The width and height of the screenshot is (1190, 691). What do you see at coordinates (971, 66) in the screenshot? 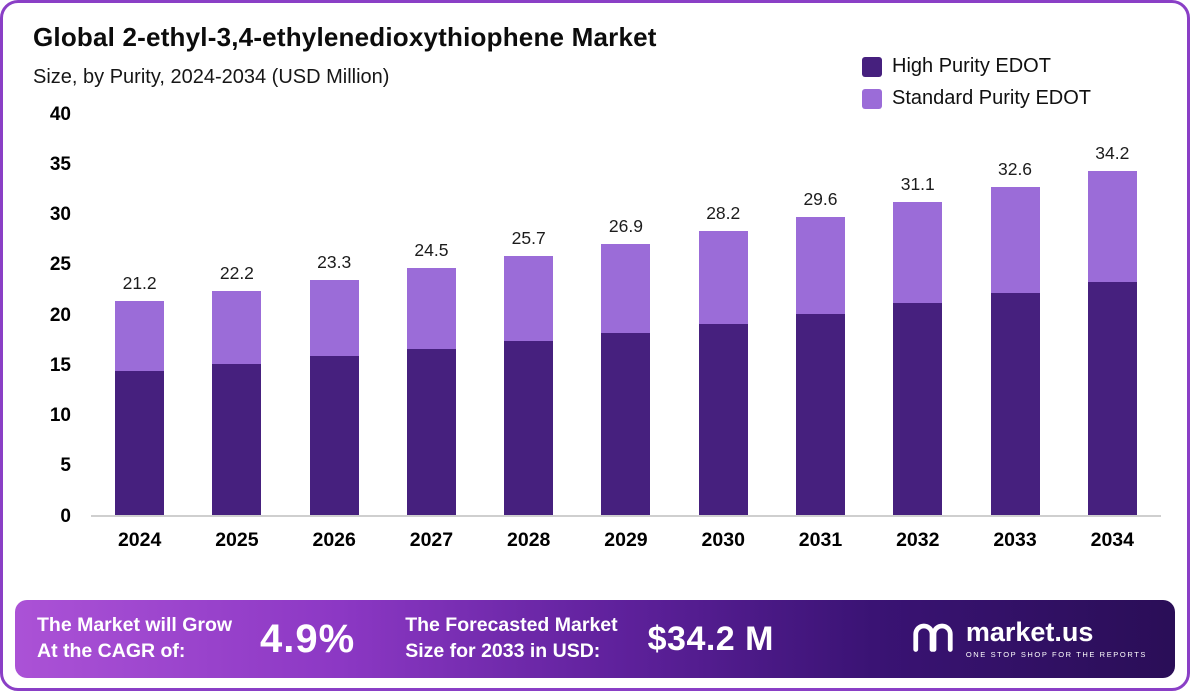
I see `legend-label-high-purity: High Purity EDOT` at bounding box center [971, 66].